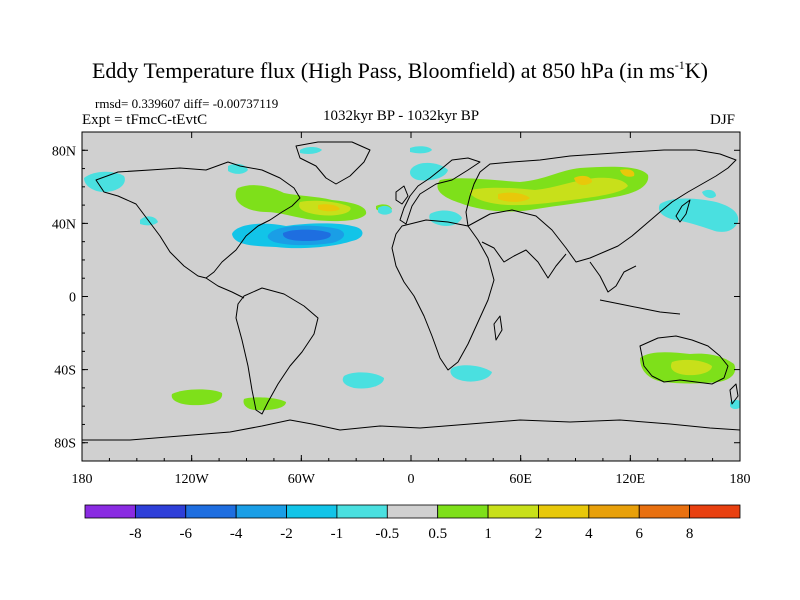 This screenshot has height=600, width=800. Describe the element at coordinates (589, 534) in the screenshot. I see `colorbar-label: 4` at that location.